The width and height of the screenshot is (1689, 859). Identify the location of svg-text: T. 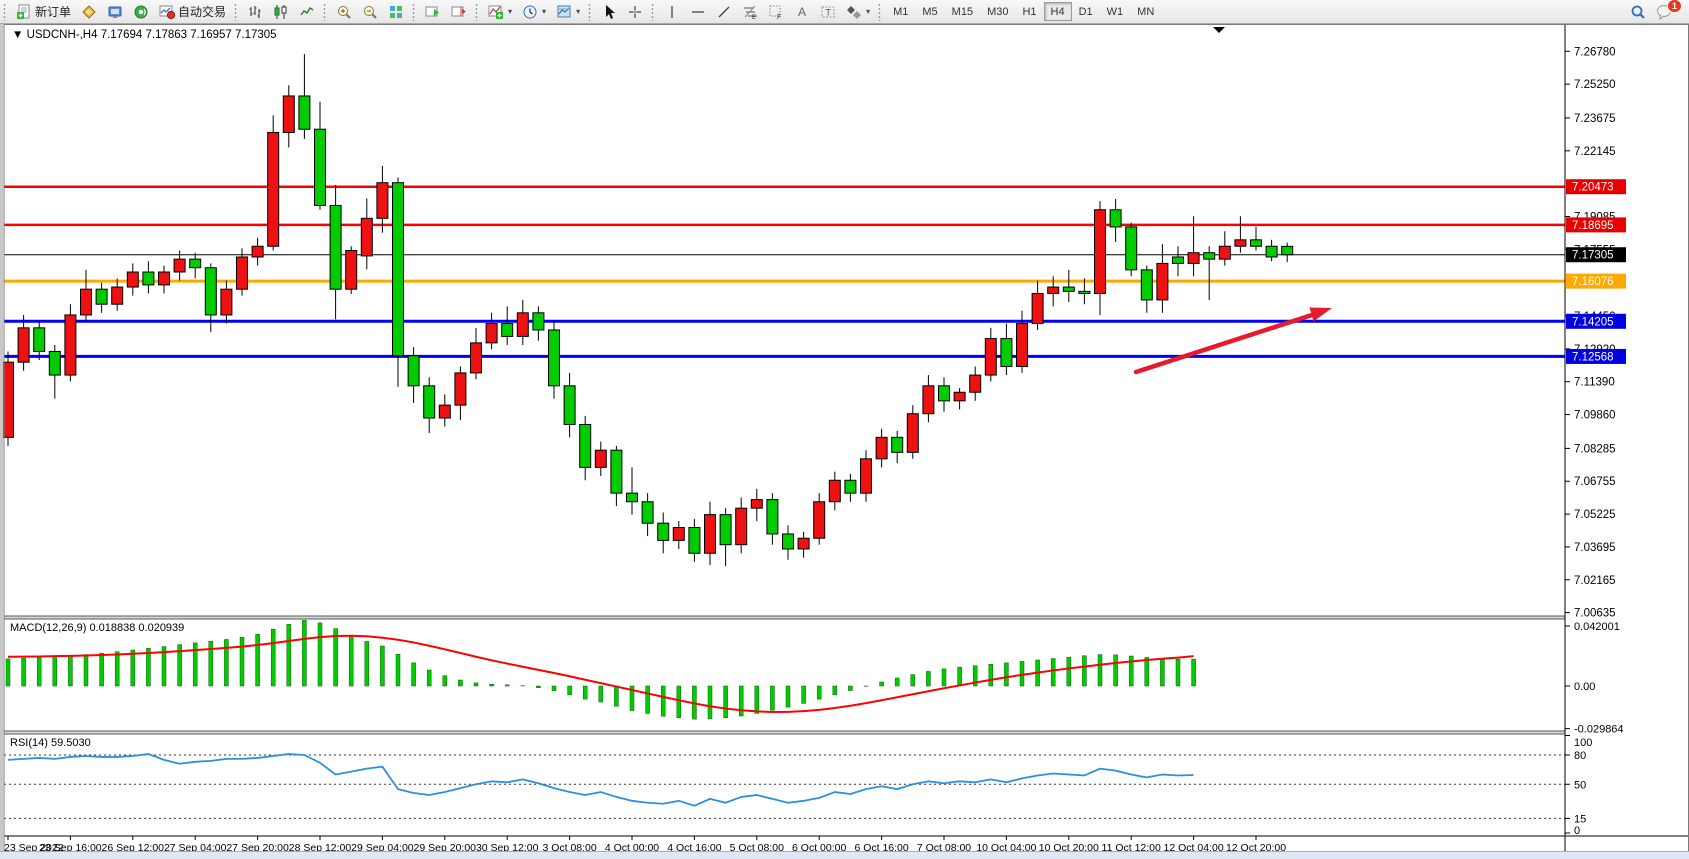
(829, 12).